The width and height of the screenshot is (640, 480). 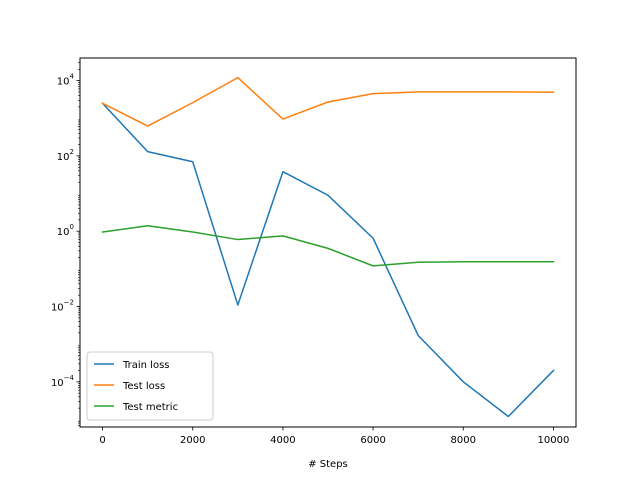 I want to click on x-axis: 0 2000 4000 6000 8000 10000, so click(x=334, y=436).